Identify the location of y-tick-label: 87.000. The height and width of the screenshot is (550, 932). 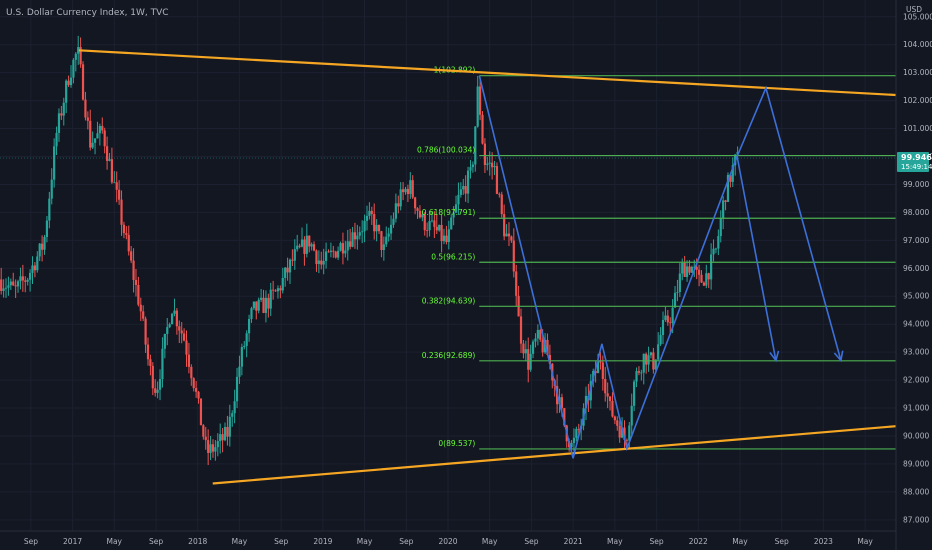
(916, 519).